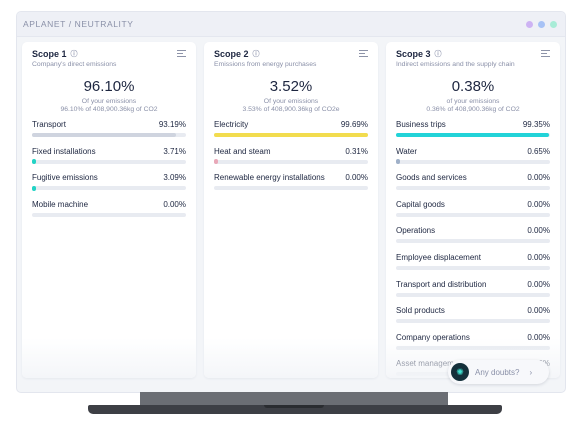  I want to click on item-percent: 0.31%, so click(356, 151).